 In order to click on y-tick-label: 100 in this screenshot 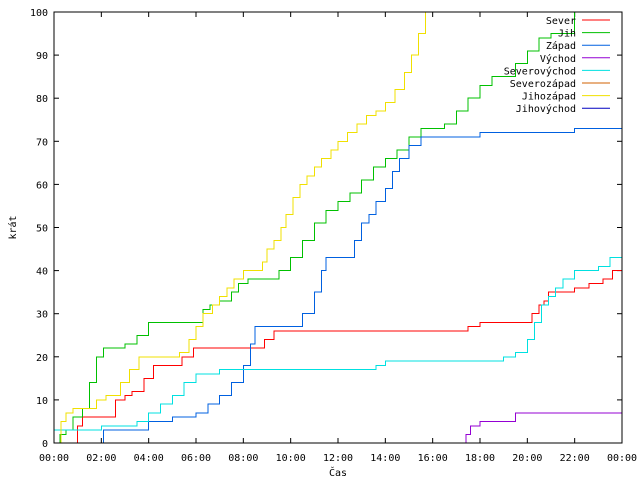, I will do `click(39, 13)`.